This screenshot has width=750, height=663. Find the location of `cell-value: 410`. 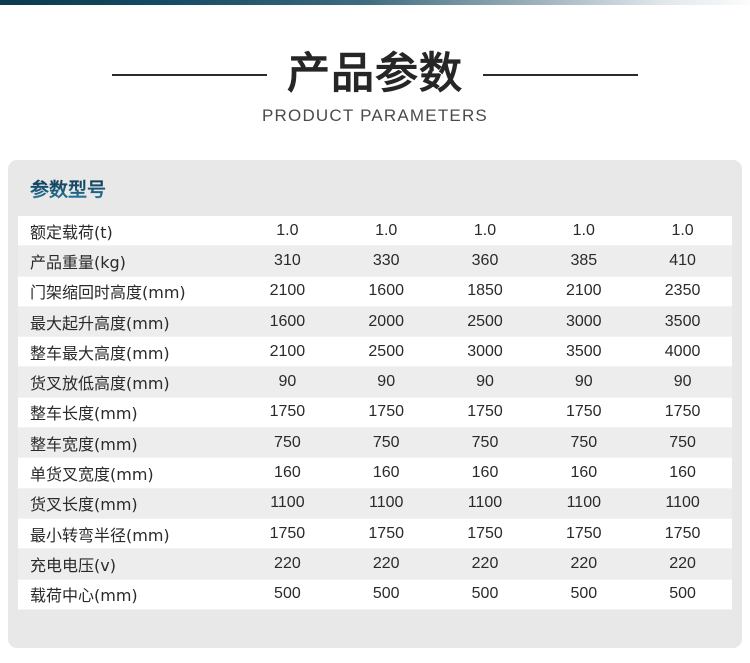

cell-value: 410 is located at coordinates (682, 260).